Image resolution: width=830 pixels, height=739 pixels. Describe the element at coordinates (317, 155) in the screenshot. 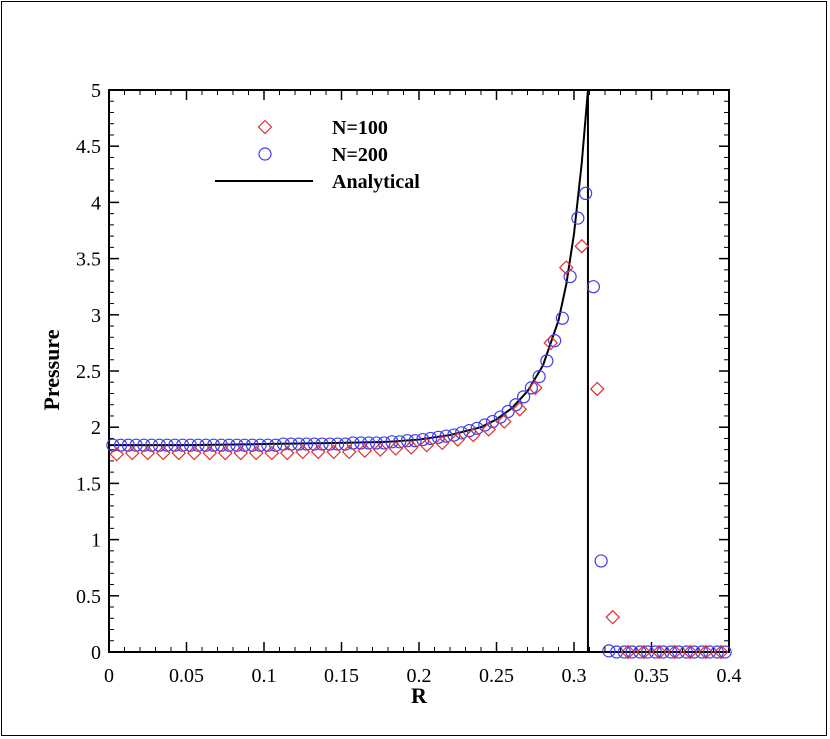

I see `legend: N=100 N=200 Analytical` at that location.